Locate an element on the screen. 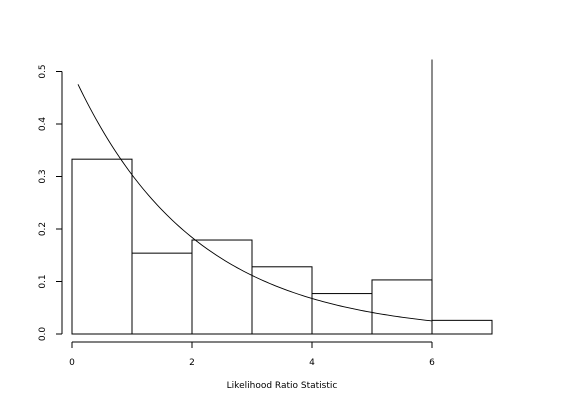  y-tick-label: 0.2 is located at coordinates (43, 229).